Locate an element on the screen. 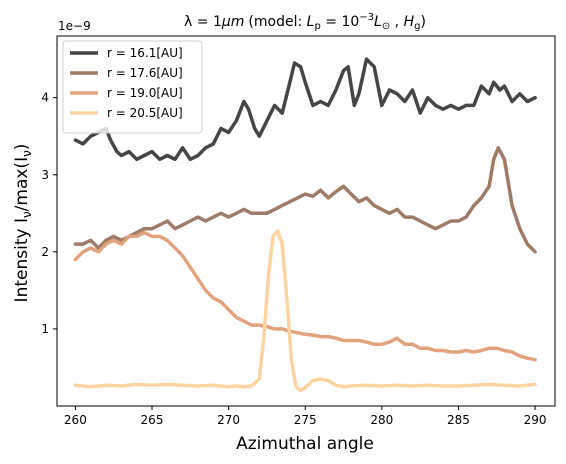 The width and height of the screenshot is (566, 464). x-tick-label: 290 is located at coordinates (535, 420).